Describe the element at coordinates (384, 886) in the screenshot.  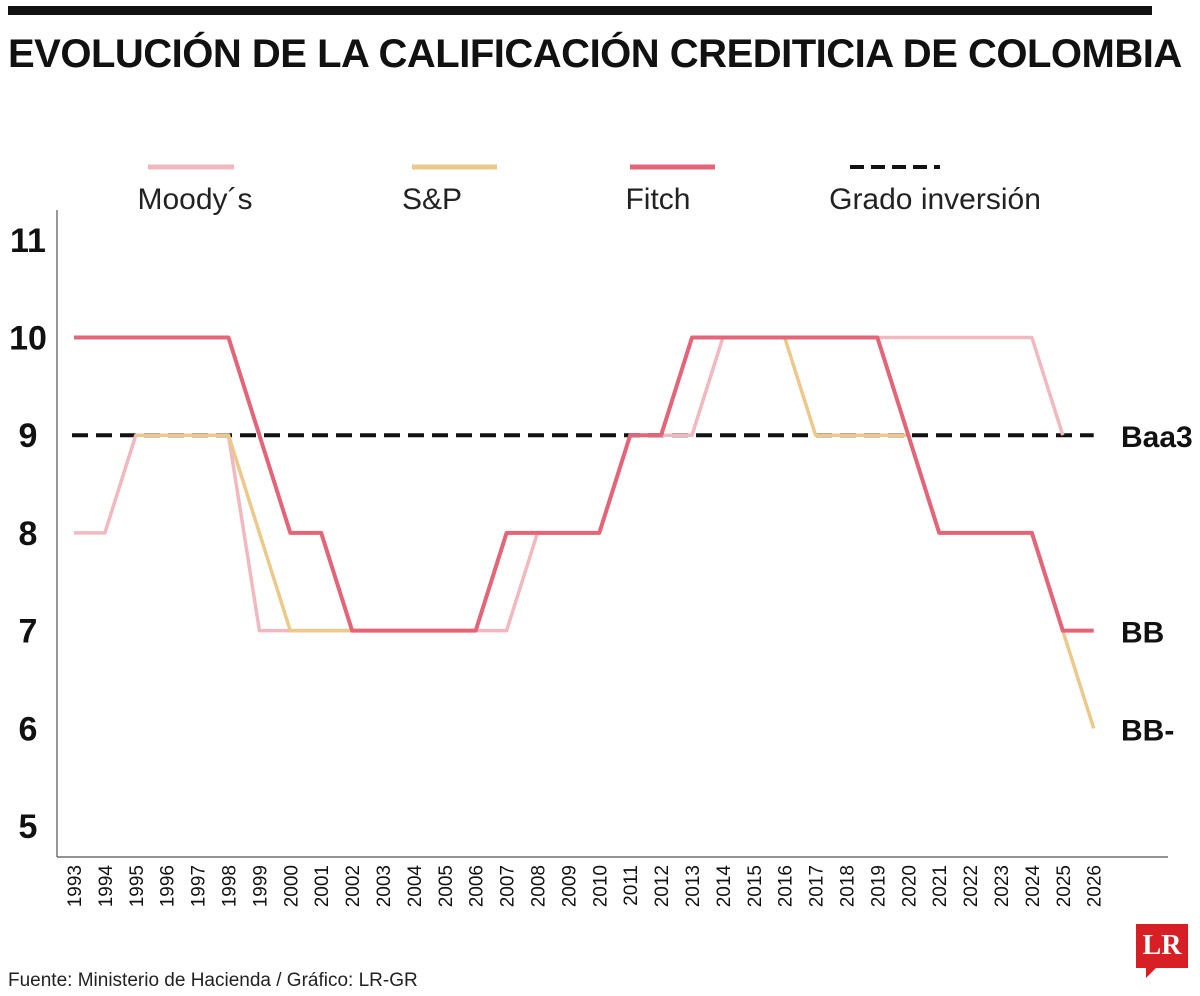
I see `x-tick-label: 2003` at that location.